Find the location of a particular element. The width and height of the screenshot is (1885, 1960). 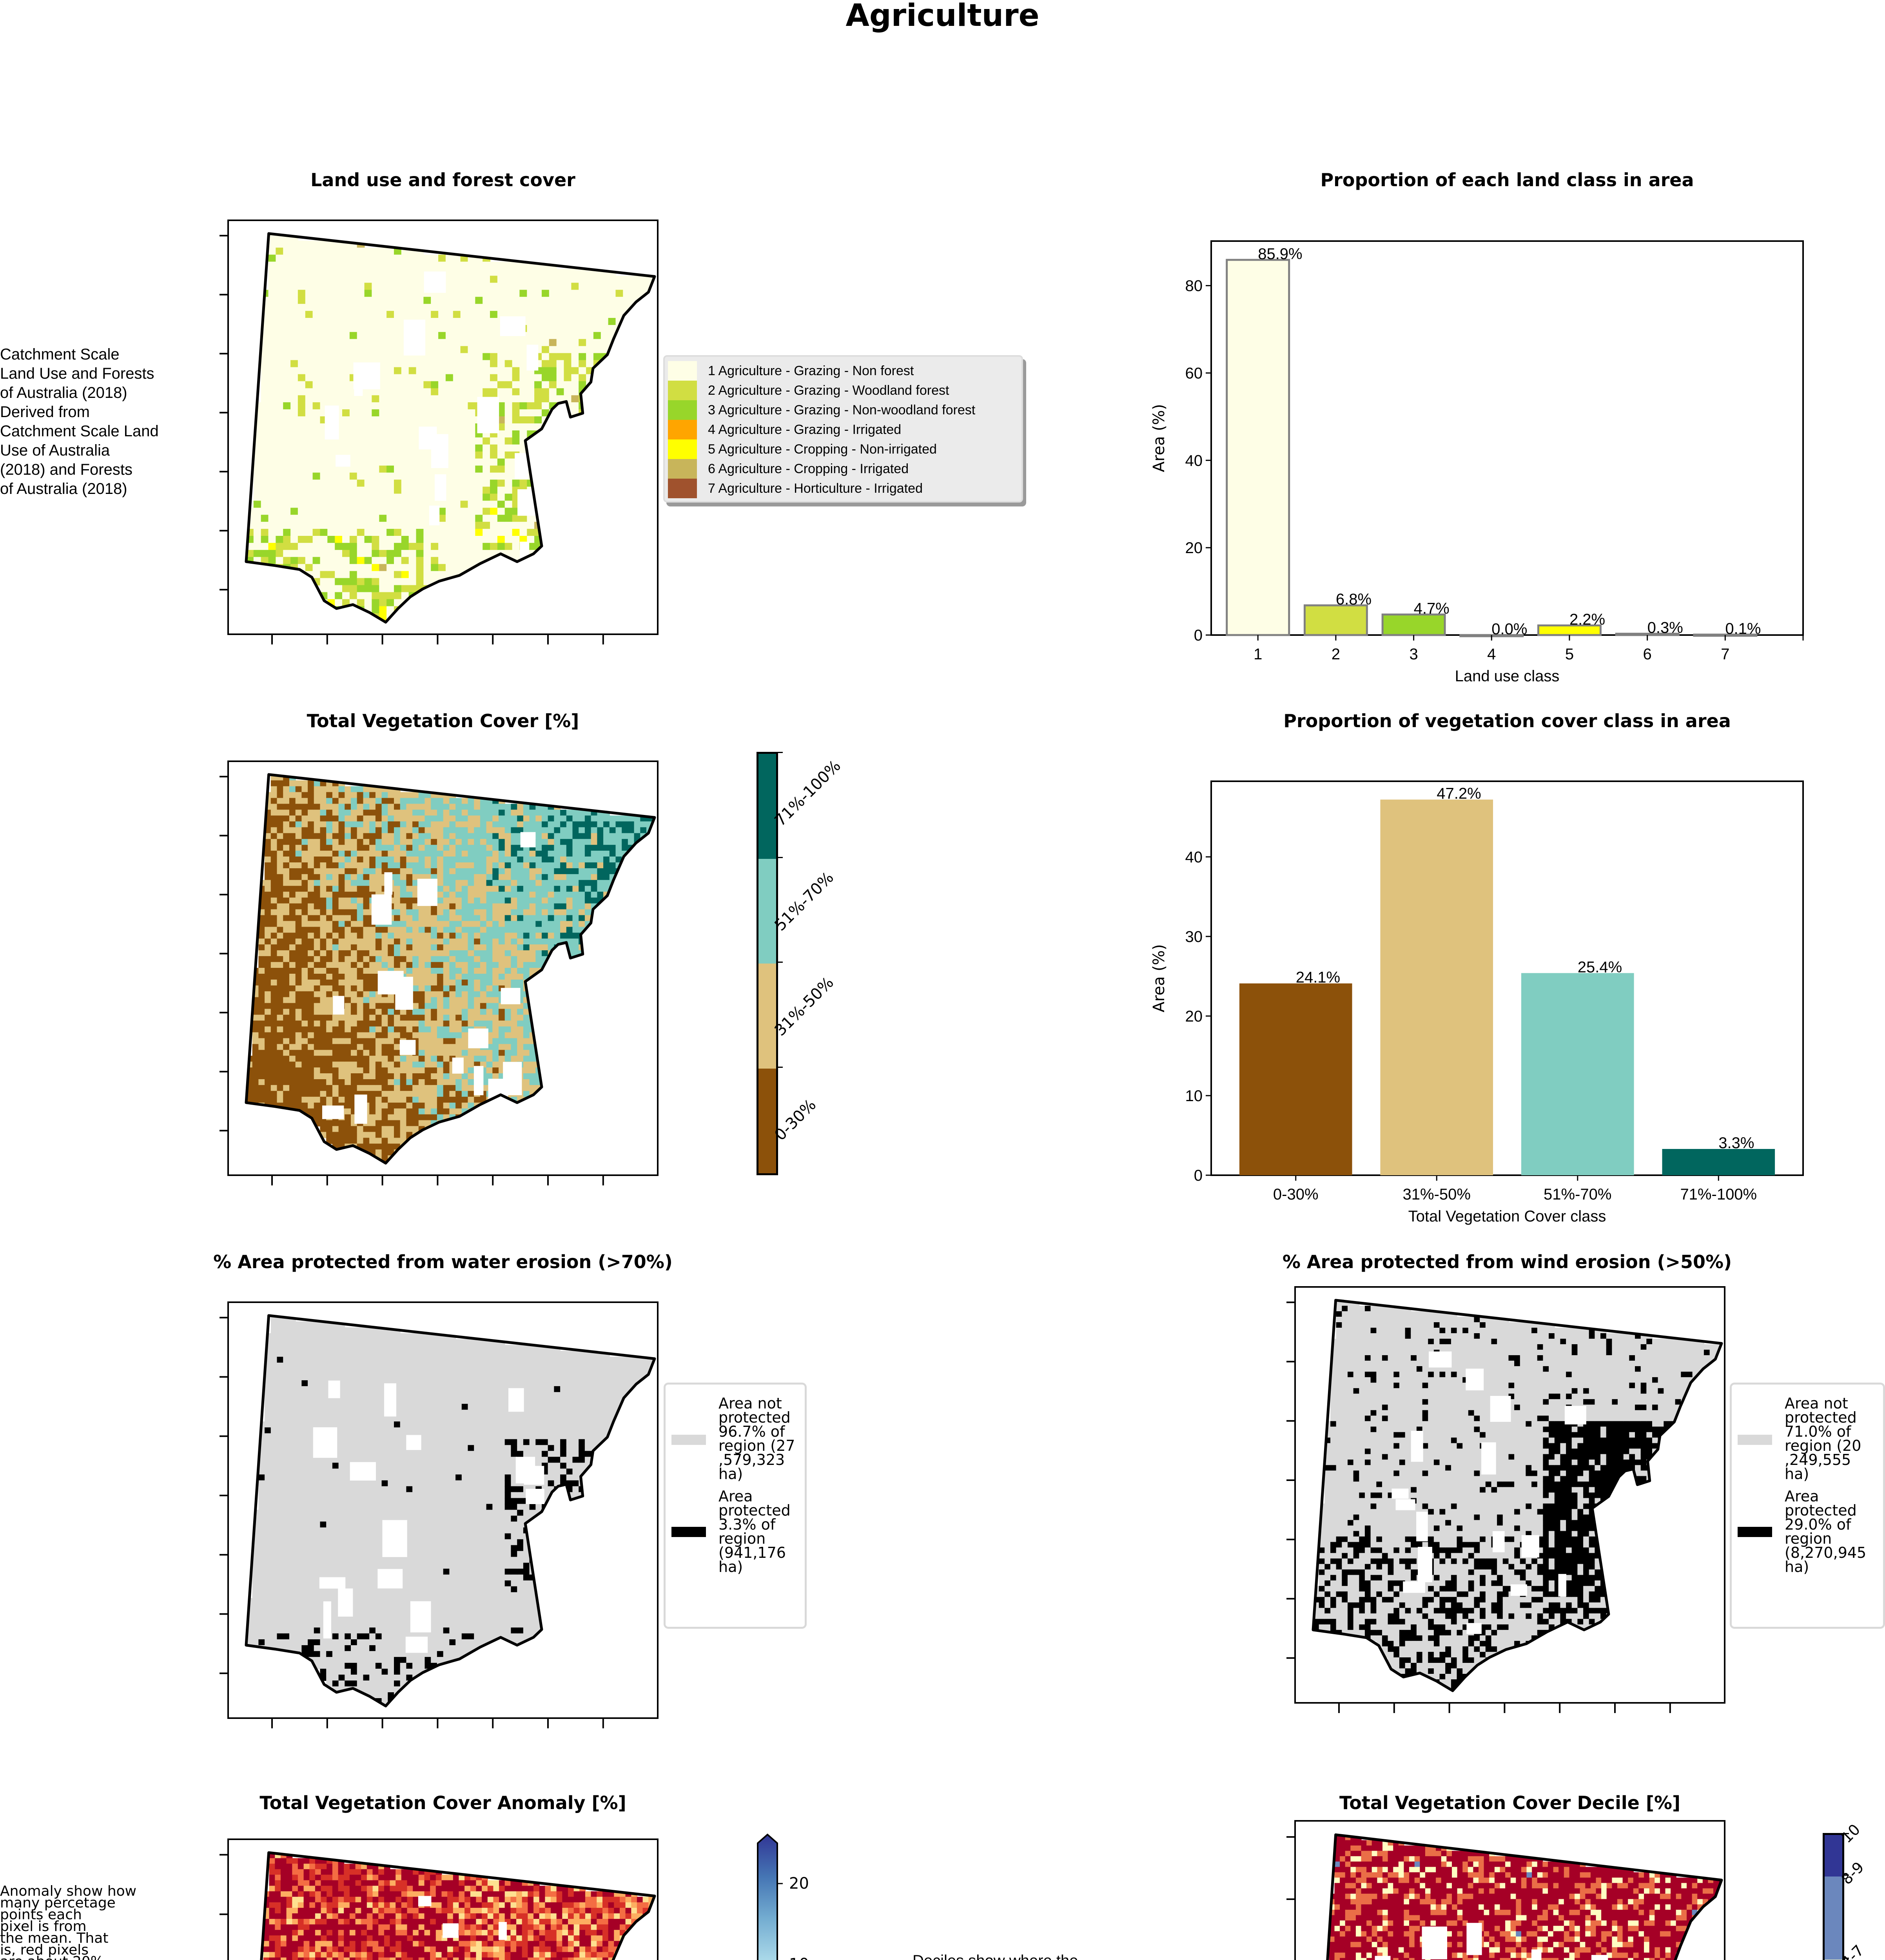

data-label: 85.9% is located at coordinates (1280, 254).